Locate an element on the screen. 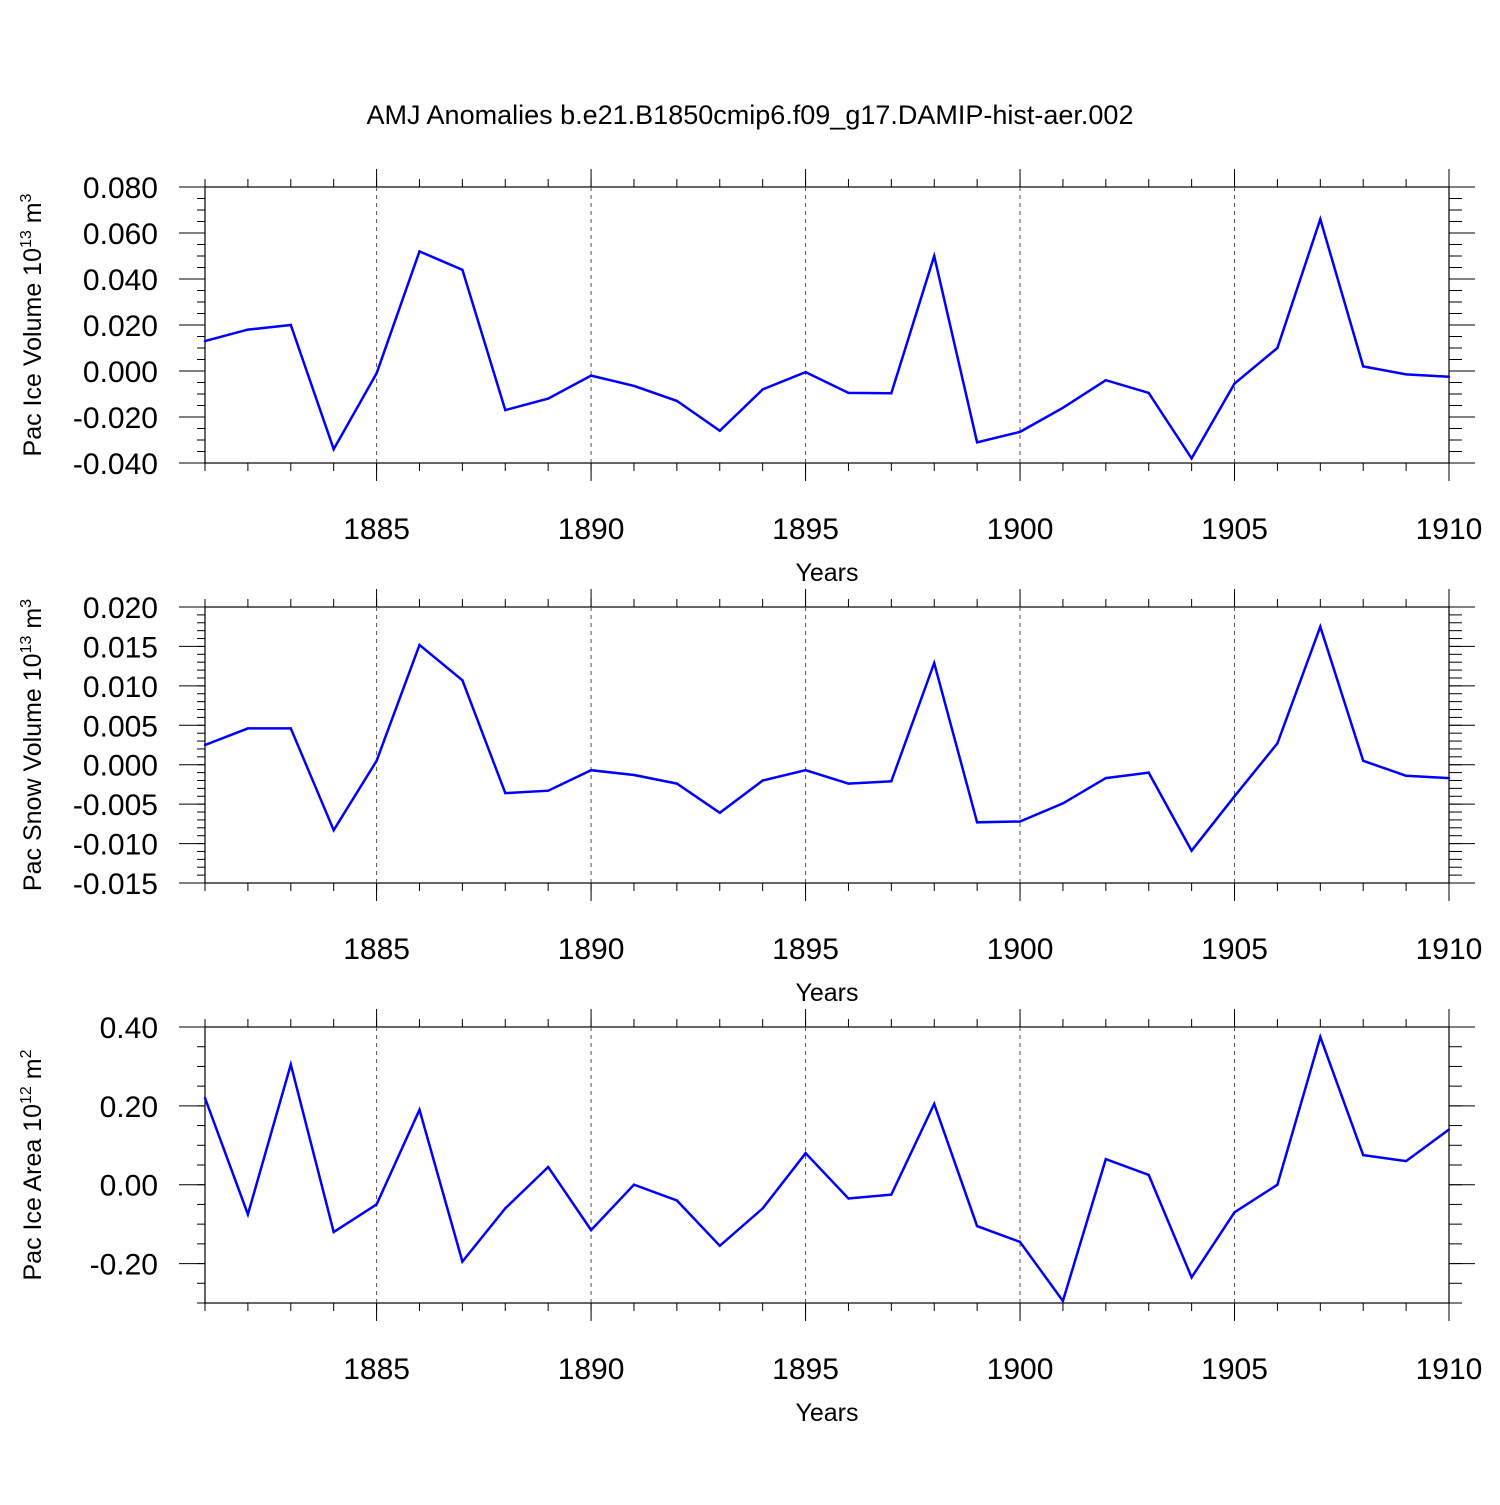 This screenshot has width=1500, height=1505. y-axis-title: Pac Snow Volume 1013 m3 is located at coordinates (32, 745).